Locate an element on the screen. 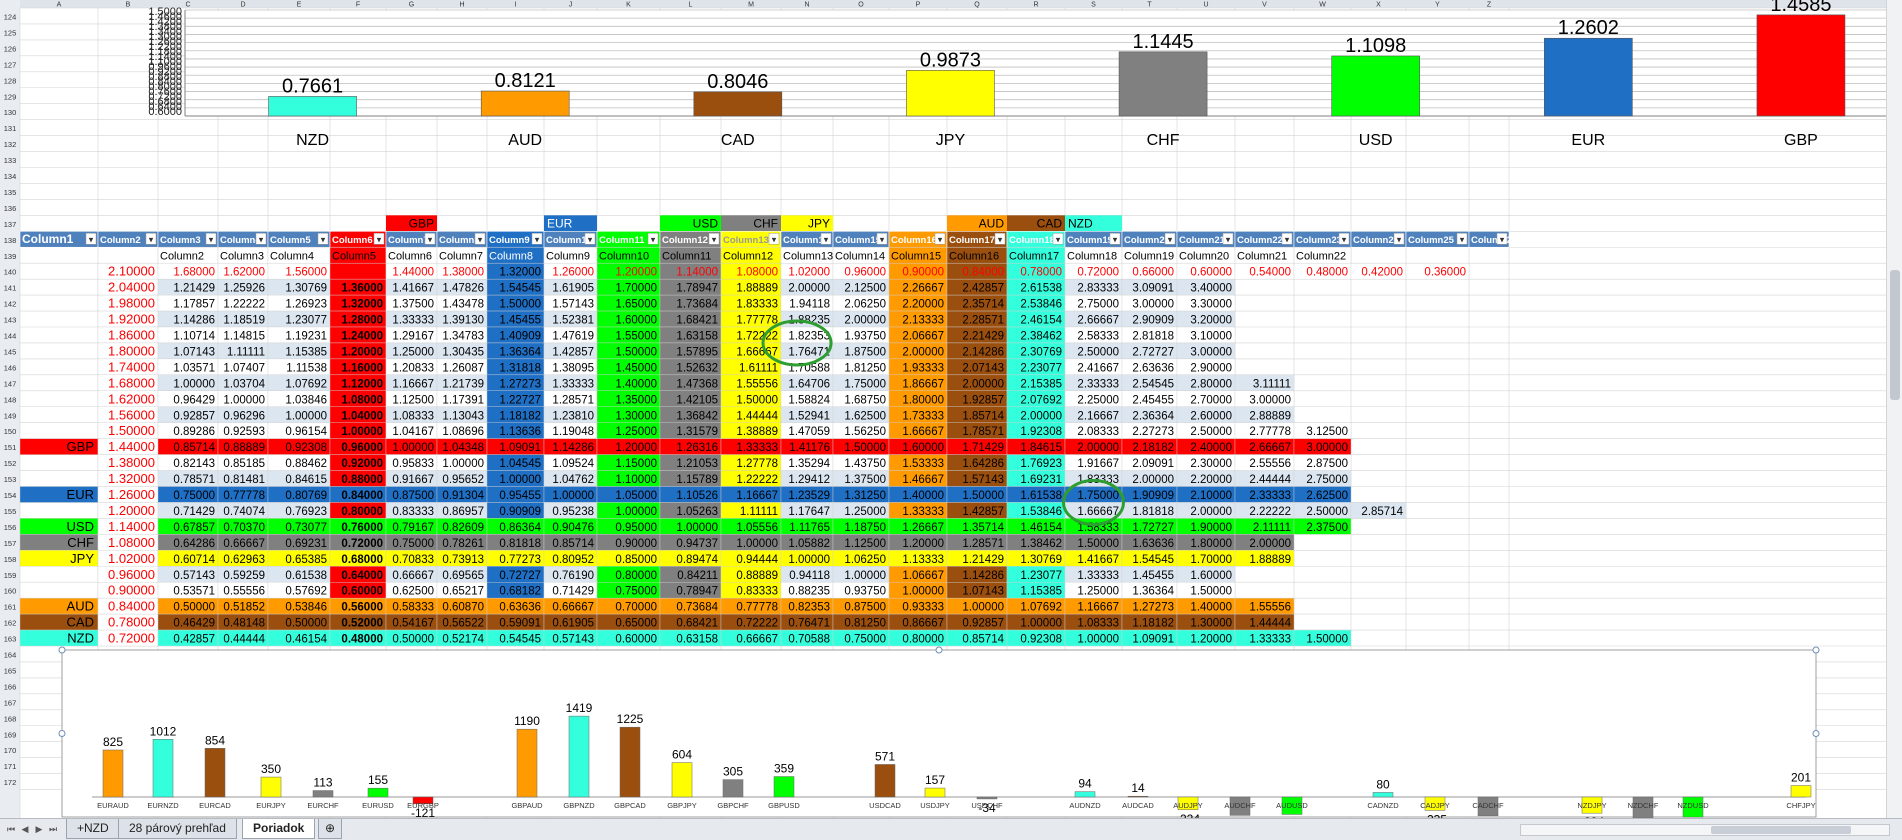 This screenshot has height=840, width=1902. pair-bar-eurnzd is located at coordinates (163, 768).